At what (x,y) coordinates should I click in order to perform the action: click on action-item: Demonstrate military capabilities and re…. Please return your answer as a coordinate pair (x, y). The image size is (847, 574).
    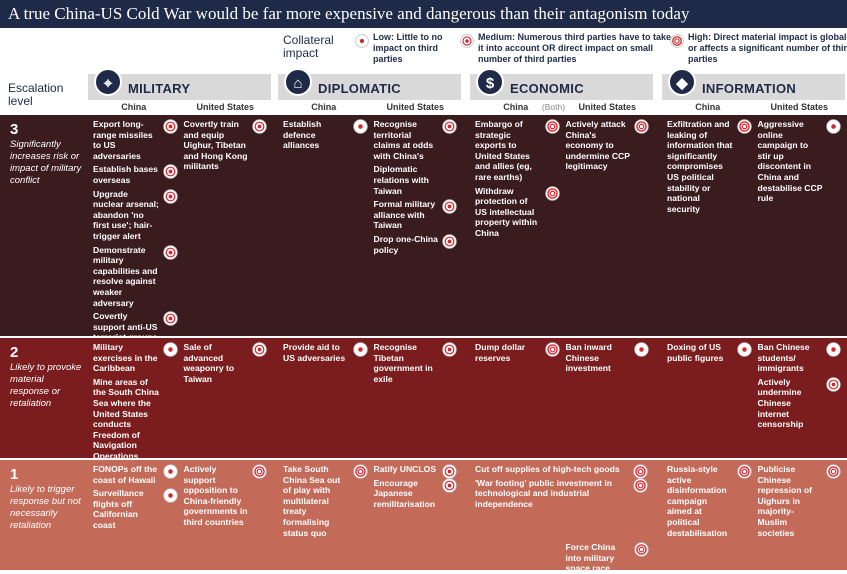
    Looking at the image, I should click on (136, 277).